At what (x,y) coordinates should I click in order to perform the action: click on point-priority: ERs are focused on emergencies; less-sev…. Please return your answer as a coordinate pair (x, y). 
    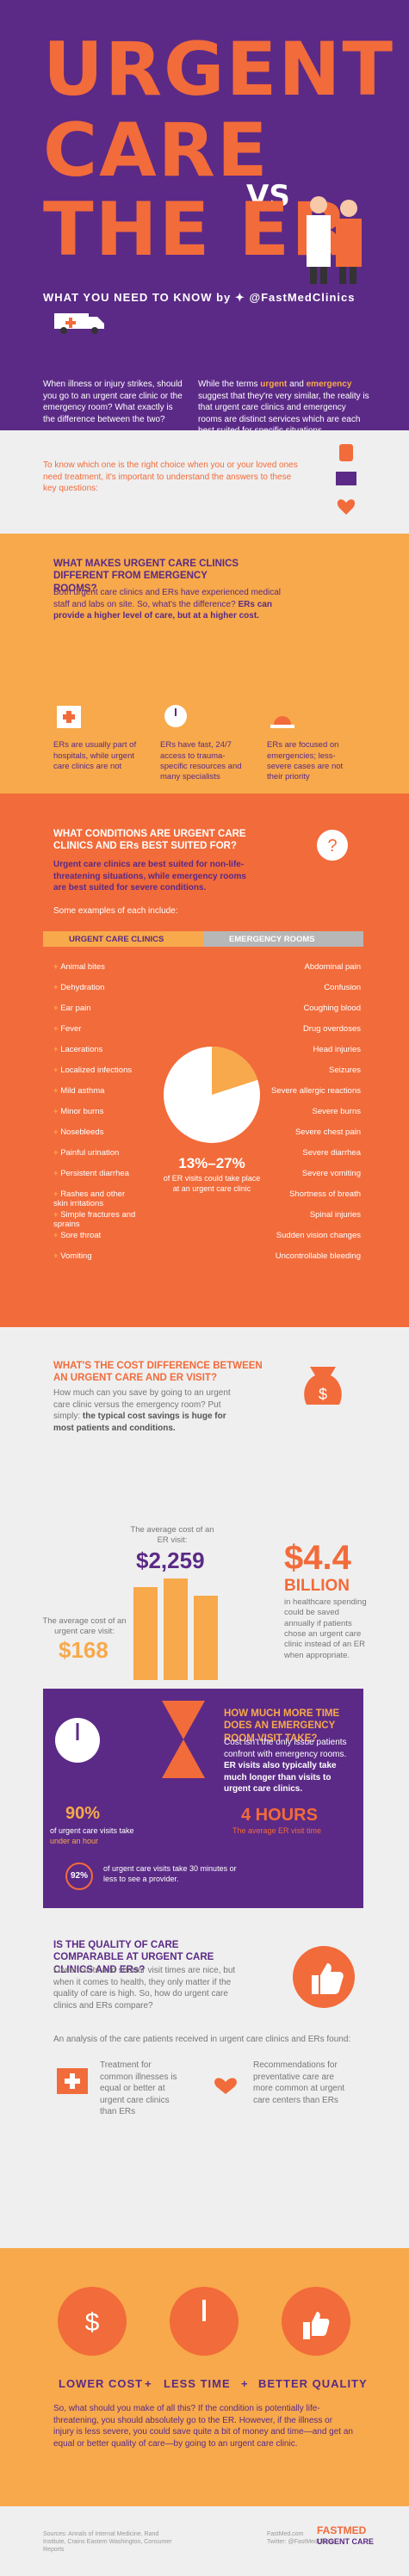
    Looking at the image, I should click on (312, 741).